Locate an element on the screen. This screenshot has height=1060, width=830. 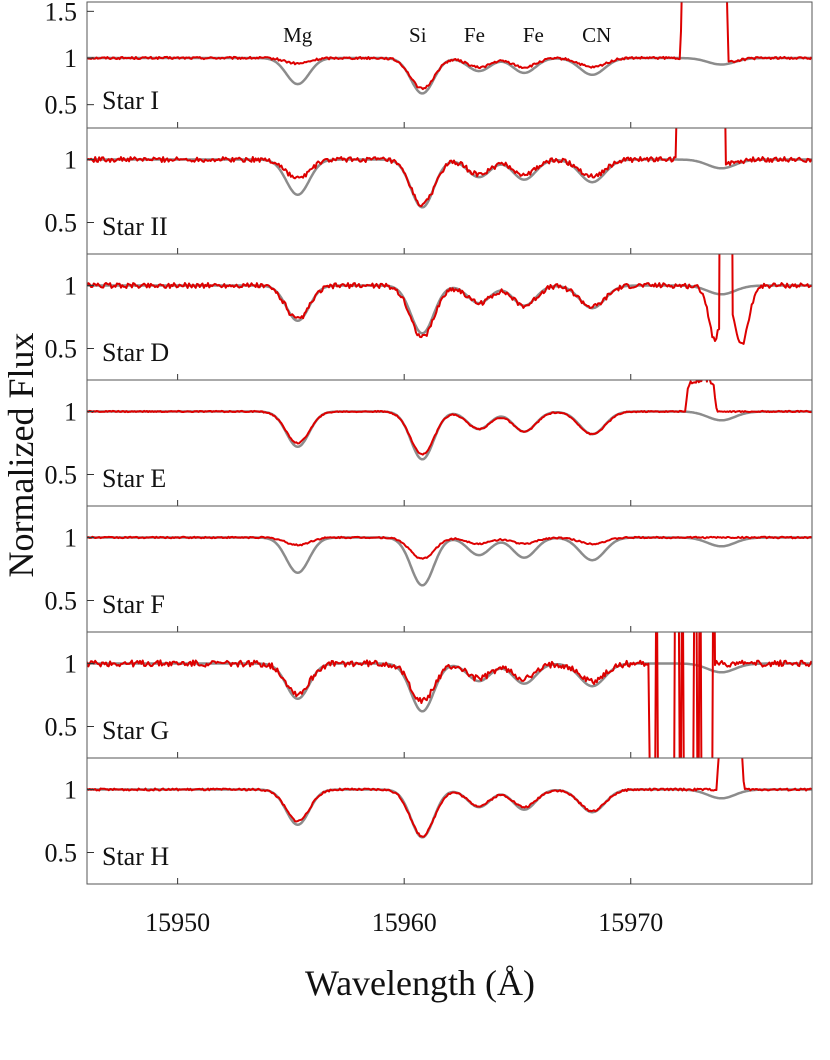
line-label-si: Si is located at coordinates (418, 35).